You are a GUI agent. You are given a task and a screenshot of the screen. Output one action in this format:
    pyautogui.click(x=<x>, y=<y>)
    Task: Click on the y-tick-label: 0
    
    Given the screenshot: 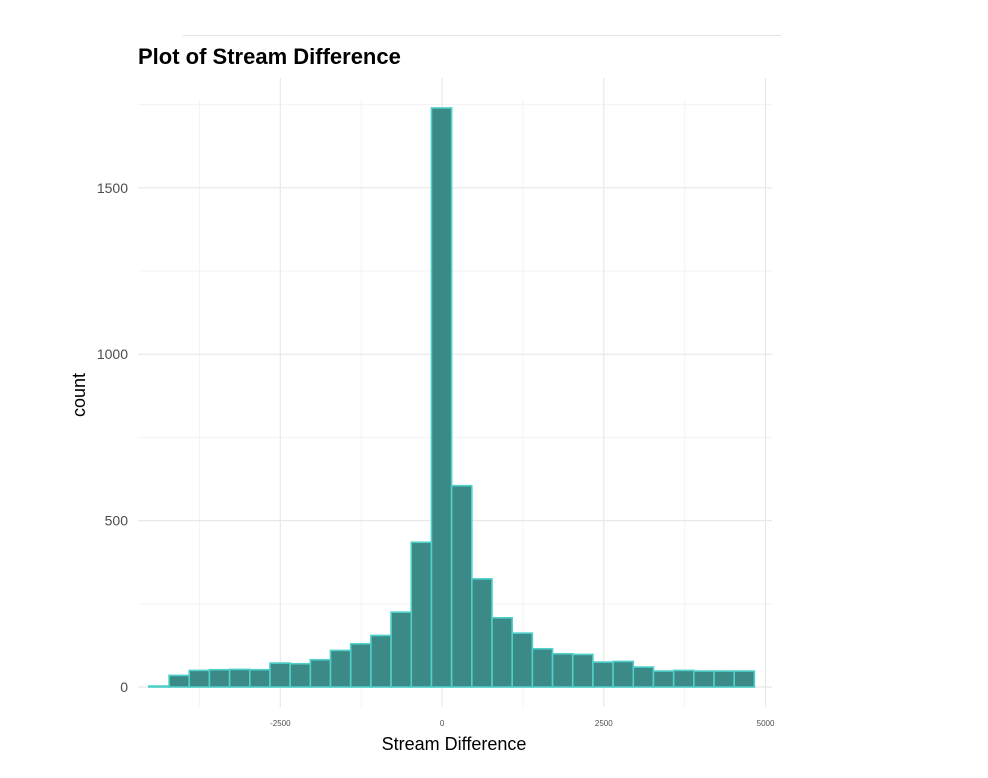 What is the action you would take?
    pyautogui.click(x=124, y=687)
    